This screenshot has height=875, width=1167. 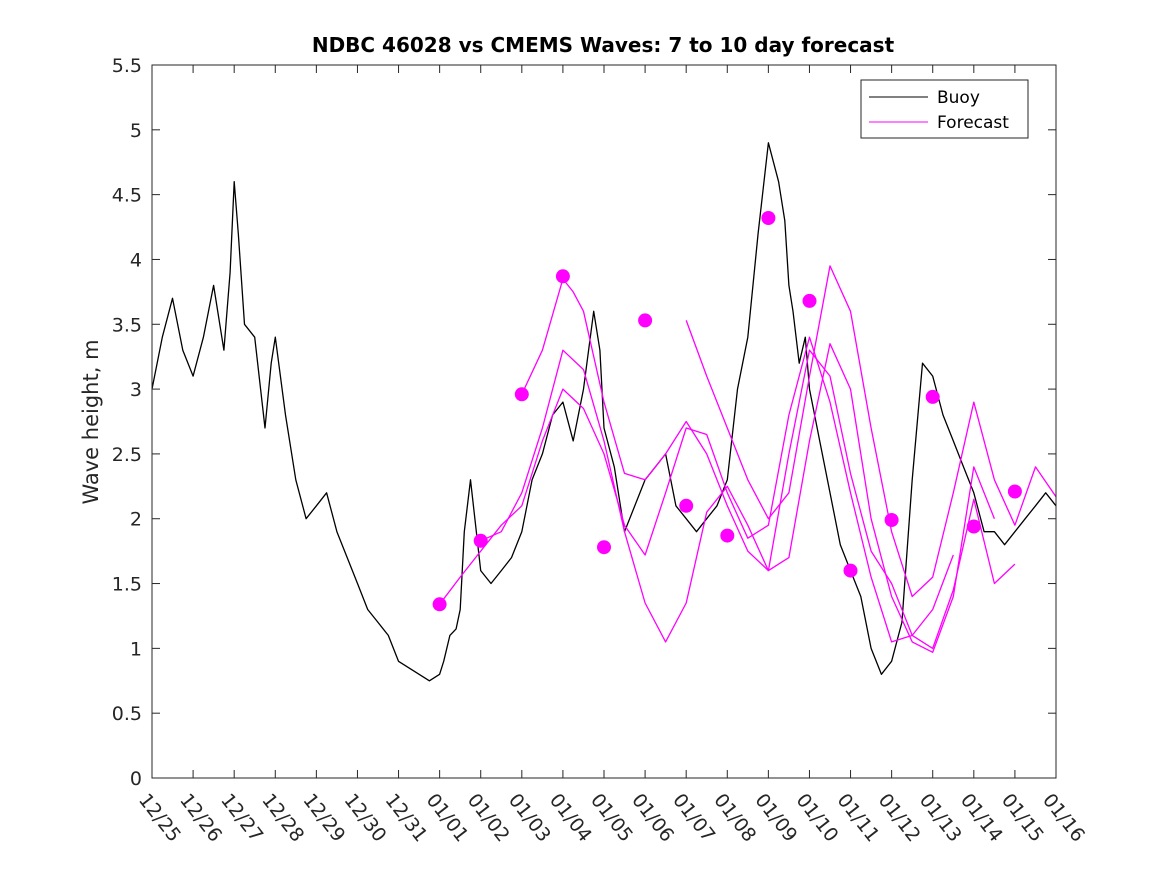 I want to click on legend-box, so click(x=944, y=109).